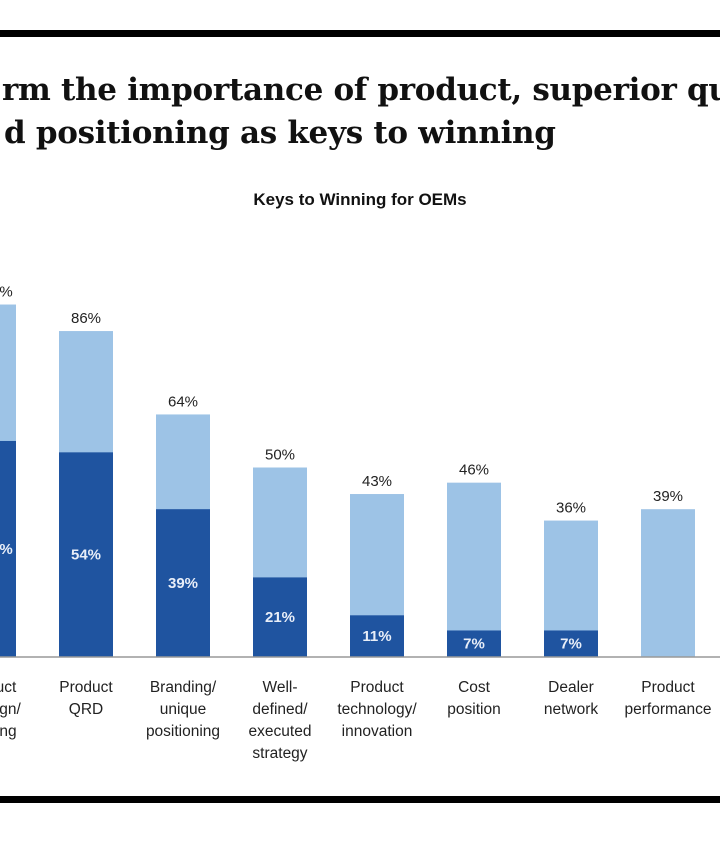 The image size is (720, 845). What do you see at coordinates (280, 731) in the screenshot?
I see `category-label: executed` at bounding box center [280, 731].